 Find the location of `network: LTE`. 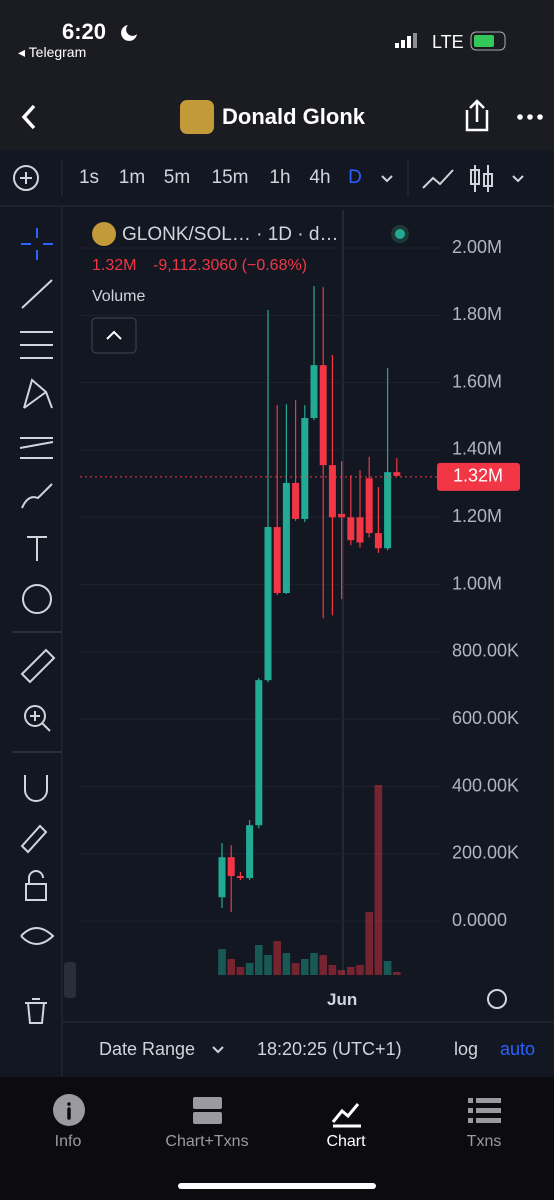

network: LTE is located at coordinates (448, 42).